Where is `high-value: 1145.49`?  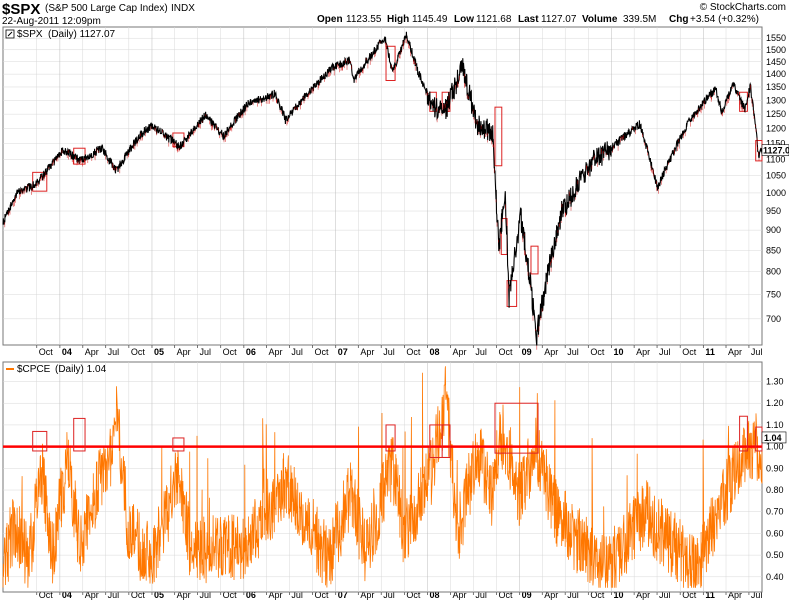 high-value: 1145.49 is located at coordinates (430, 19).